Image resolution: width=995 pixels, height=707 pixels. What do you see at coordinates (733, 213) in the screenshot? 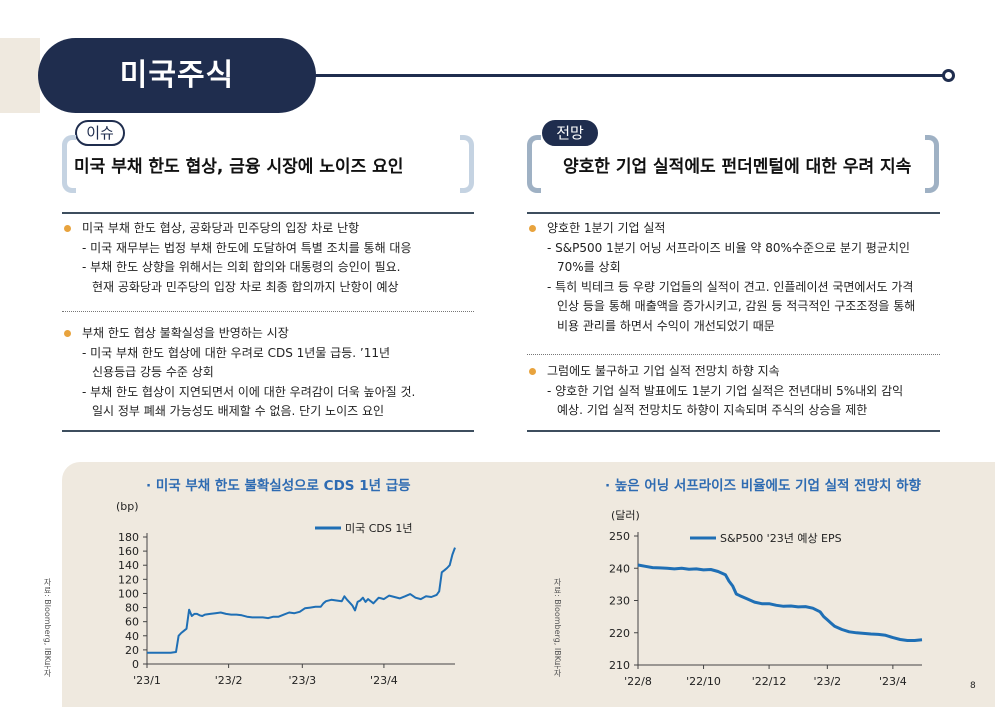
I see `right-top-rule` at bounding box center [733, 213].